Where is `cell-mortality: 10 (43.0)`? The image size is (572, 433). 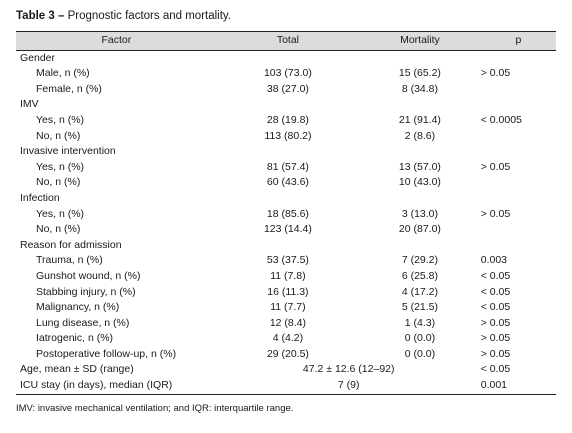 cell-mortality: 10 (43.0) is located at coordinates (419, 182).